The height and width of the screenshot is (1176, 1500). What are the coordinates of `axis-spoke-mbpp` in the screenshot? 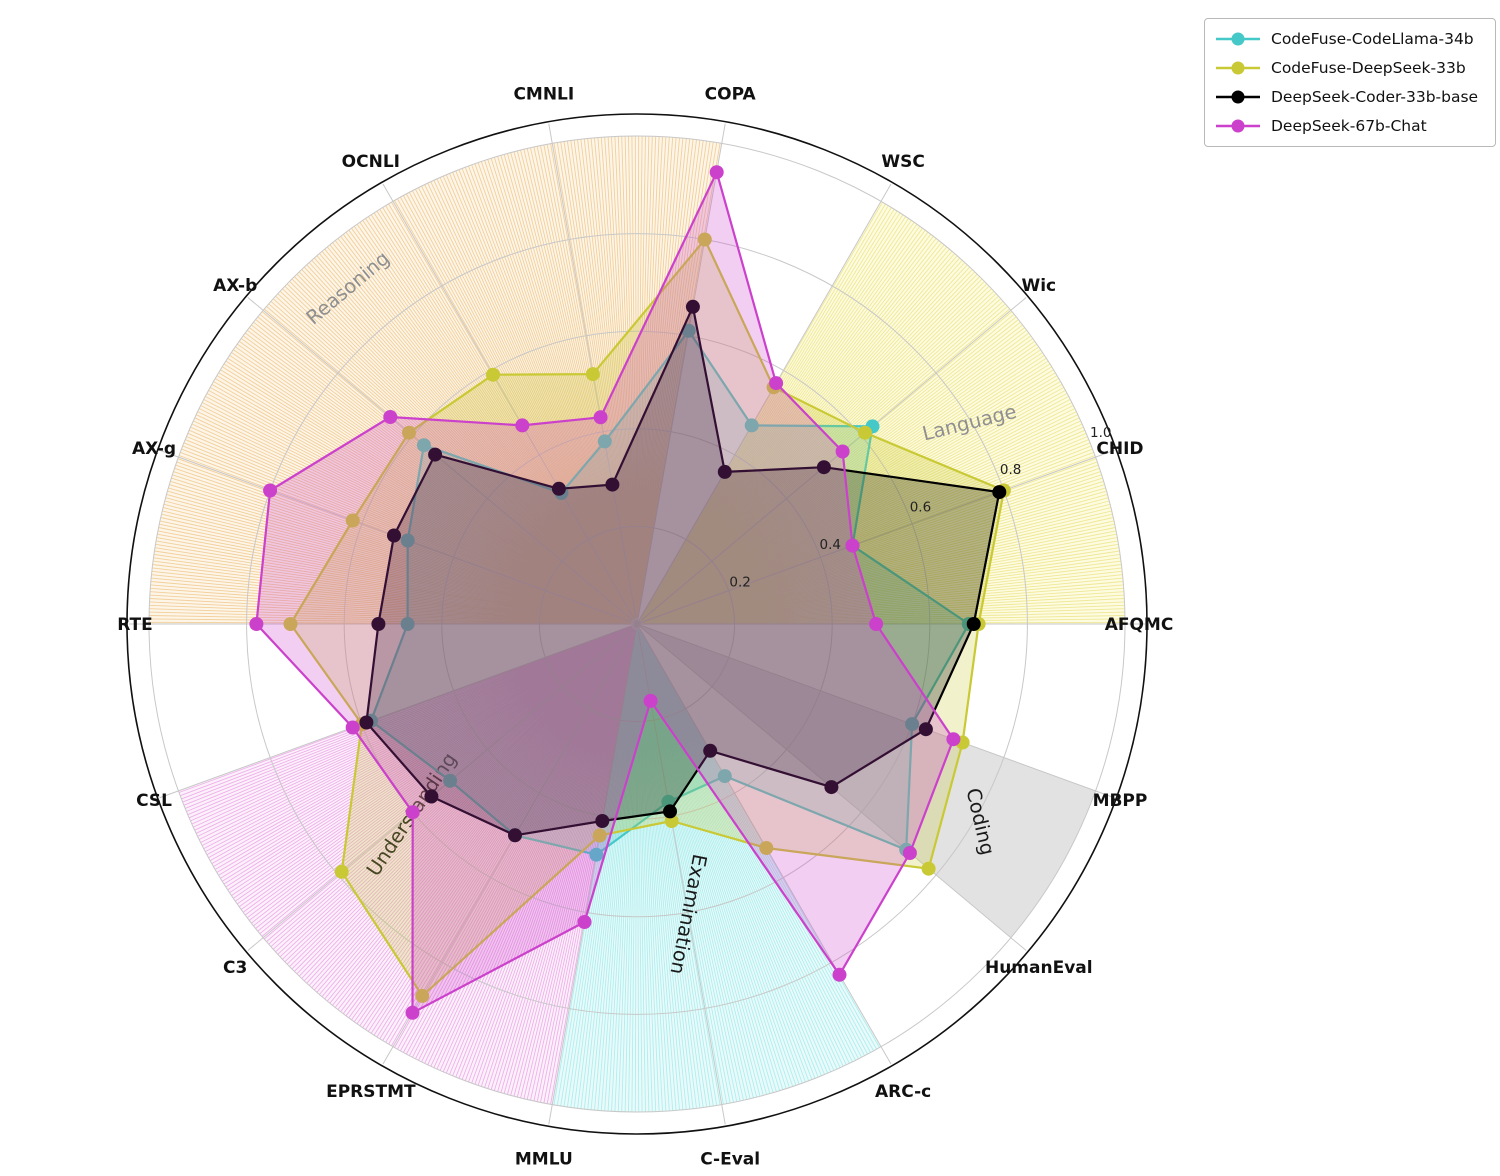 It's located at (875, 711).